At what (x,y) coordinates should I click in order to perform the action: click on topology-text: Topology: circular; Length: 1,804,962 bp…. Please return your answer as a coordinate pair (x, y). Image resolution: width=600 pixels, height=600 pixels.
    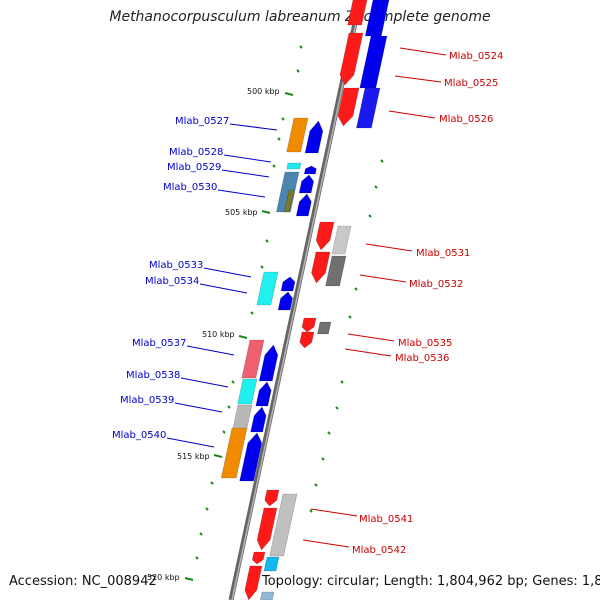
    Looking at the image, I should click on (431, 581).